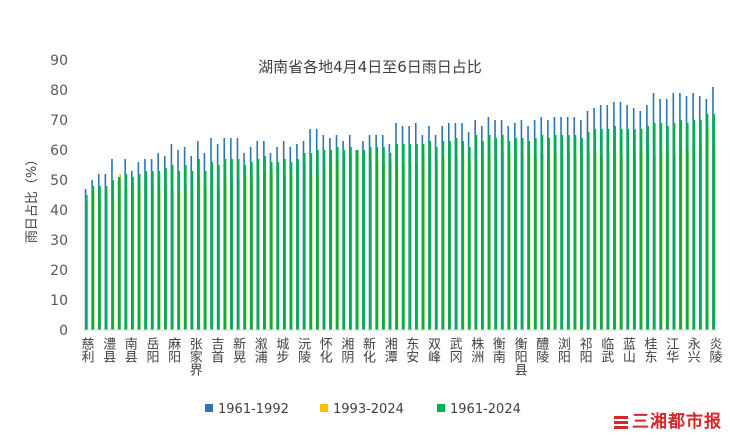  What do you see at coordinates (520, 356) in the screenshot?
I see `x-tick-label: 衡阳县` at bounding box center [520, 356].